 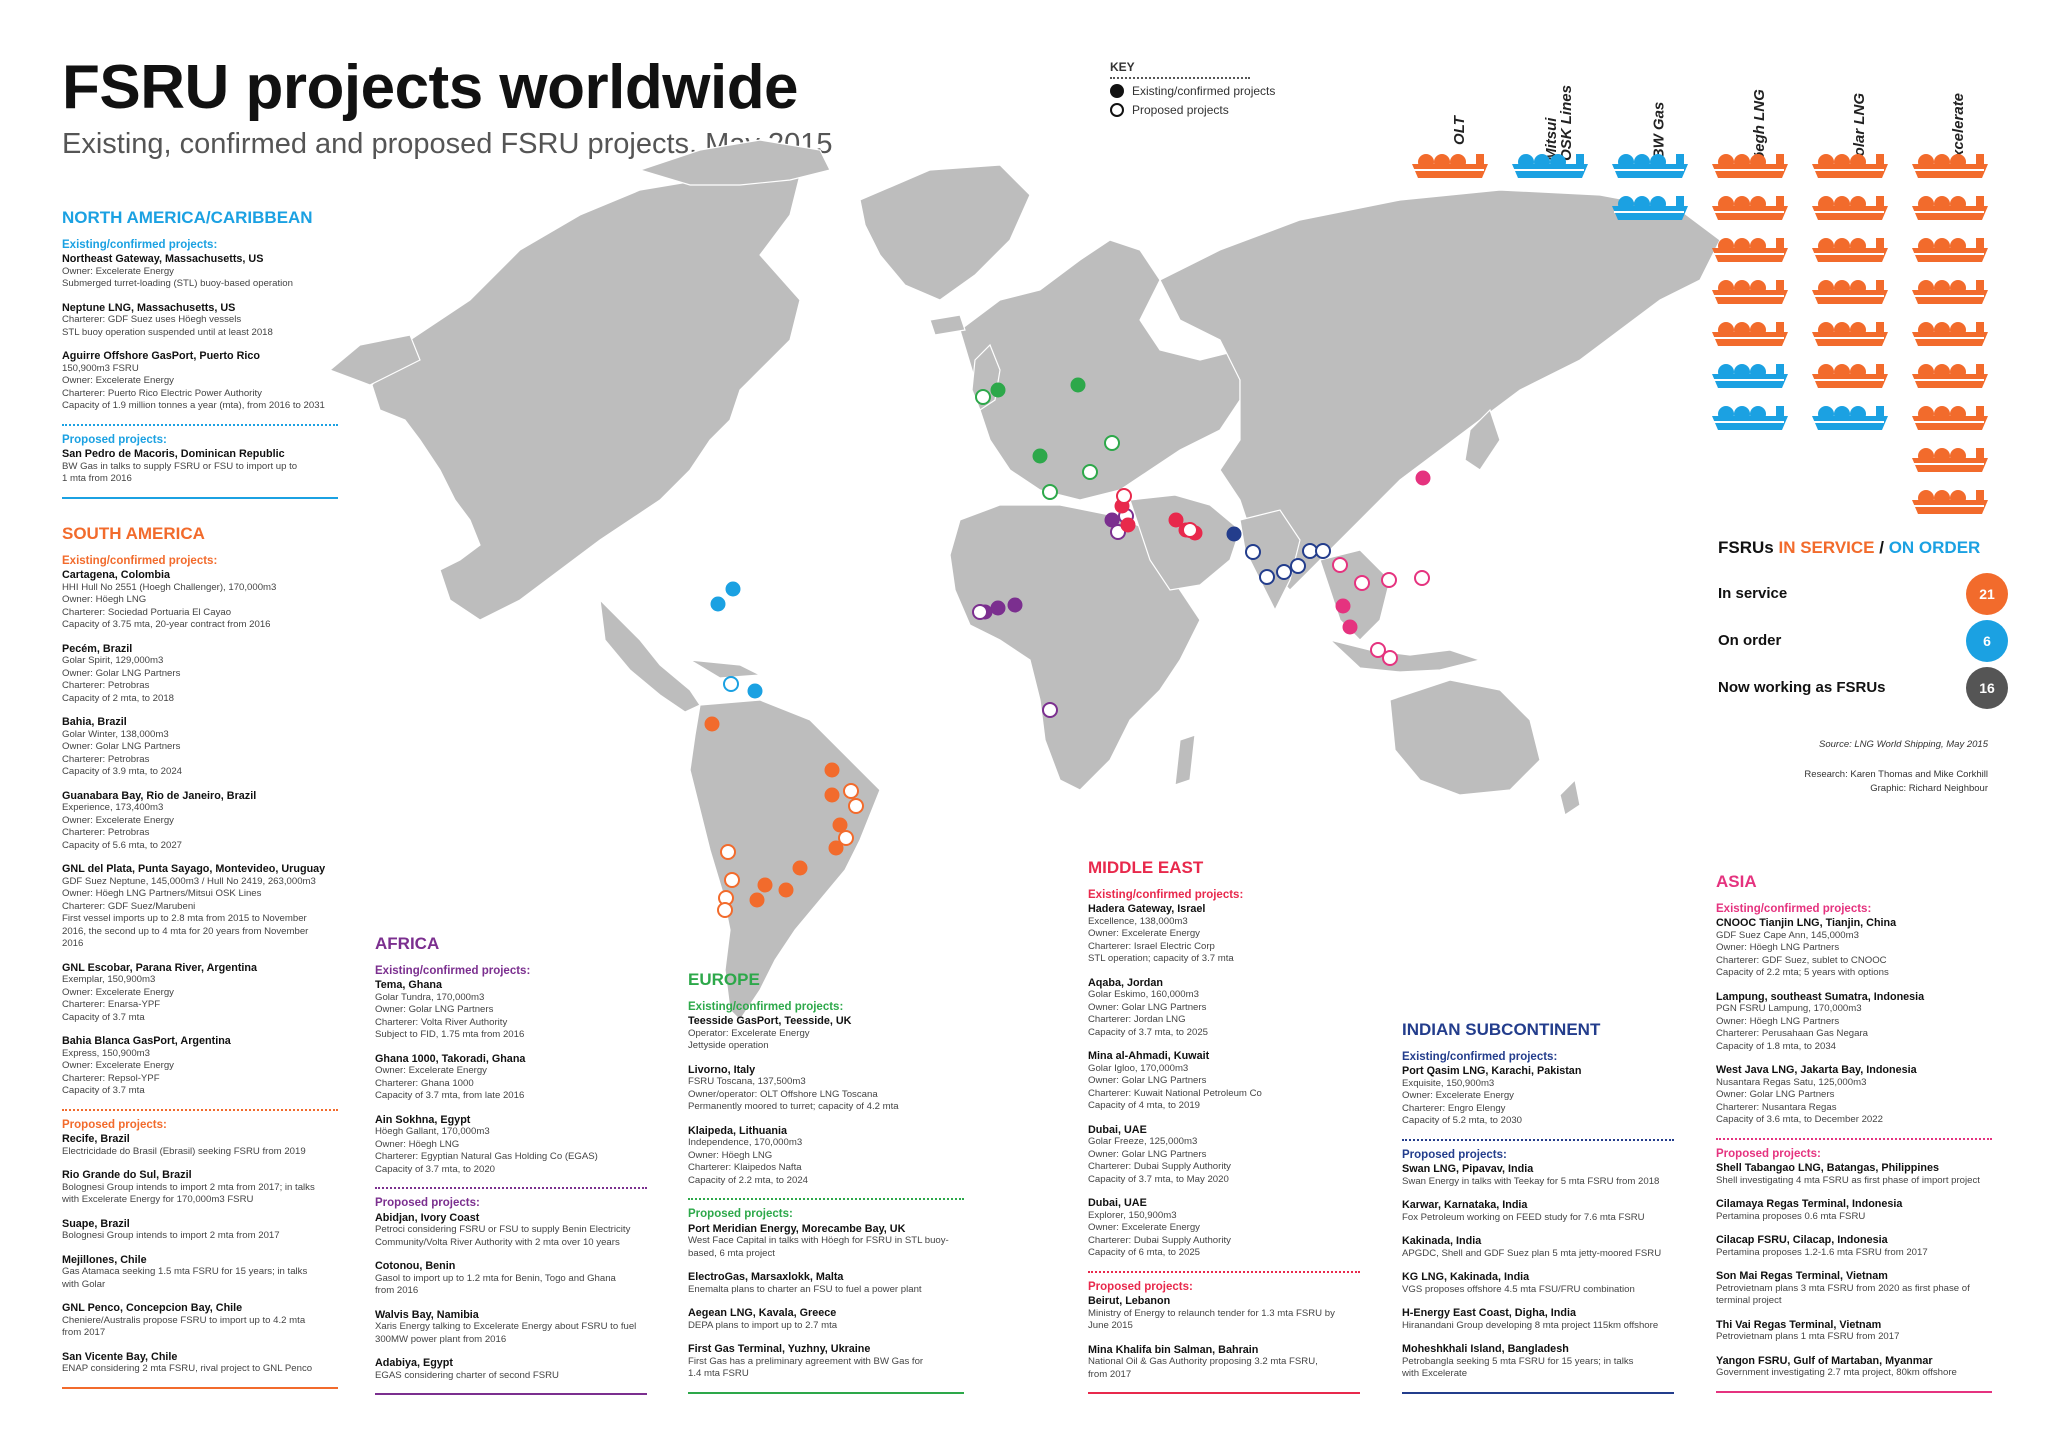 I want to click on project-detail: Capacity of 3.7 mta, so click(x=103, y=1090).